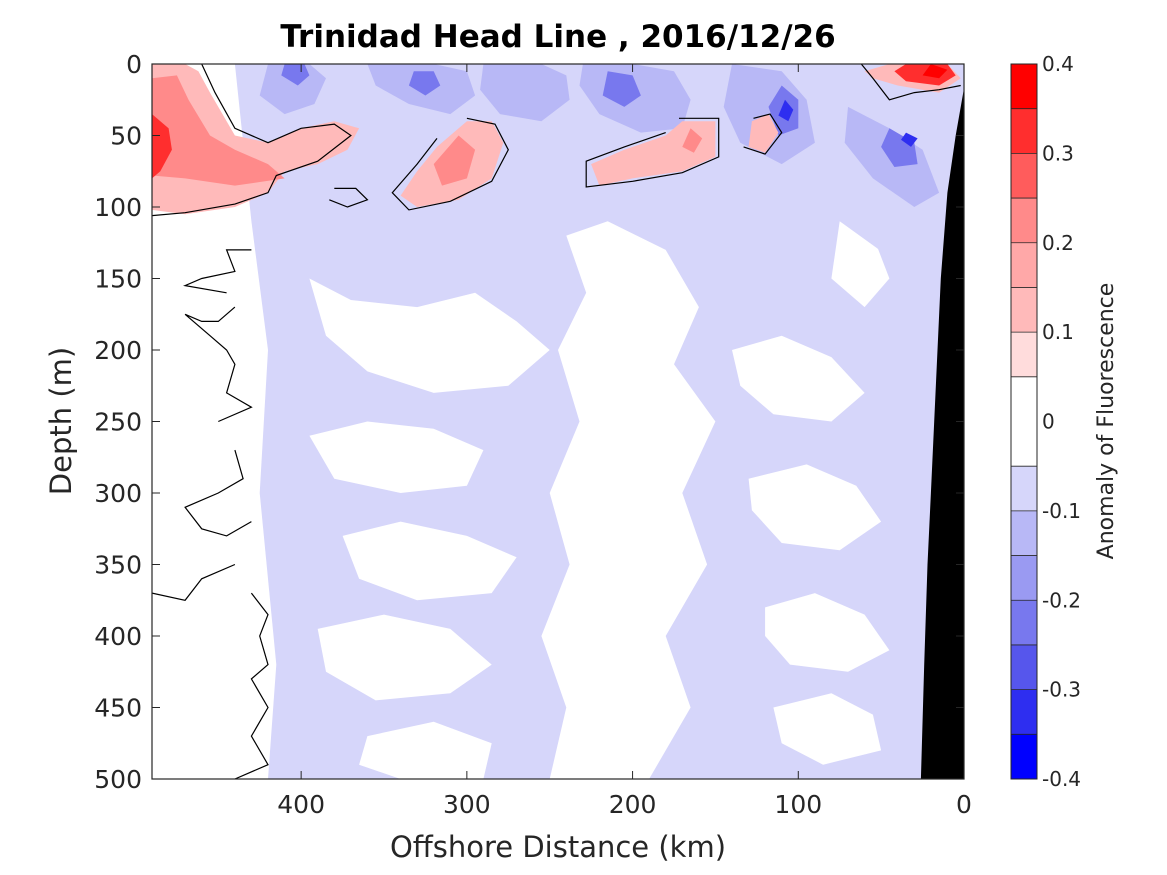 Image resolution: width=1167 pixels, height=875 pixels. What do you see at coordinates (118, 422) in the screenshot?
I see `y-tick-label: 250` at bounding box center [118, 422].